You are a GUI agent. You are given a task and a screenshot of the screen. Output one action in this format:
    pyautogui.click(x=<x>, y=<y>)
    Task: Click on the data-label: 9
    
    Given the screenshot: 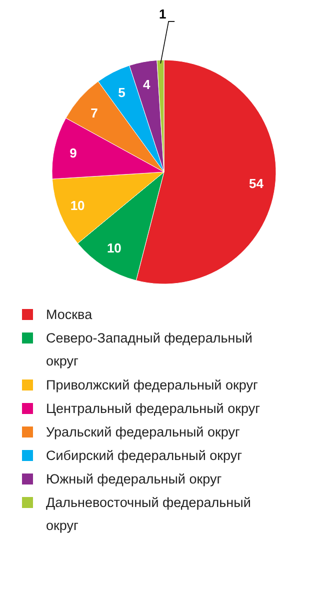 What is the action you would take?
    pyautogui.click(x=73, y=152)
    